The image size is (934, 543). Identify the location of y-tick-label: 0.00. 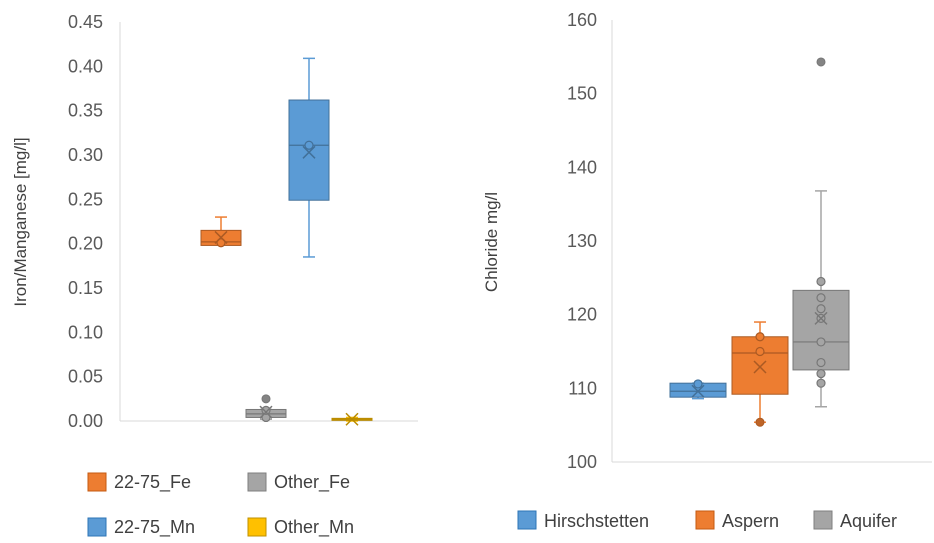
(85, 421).